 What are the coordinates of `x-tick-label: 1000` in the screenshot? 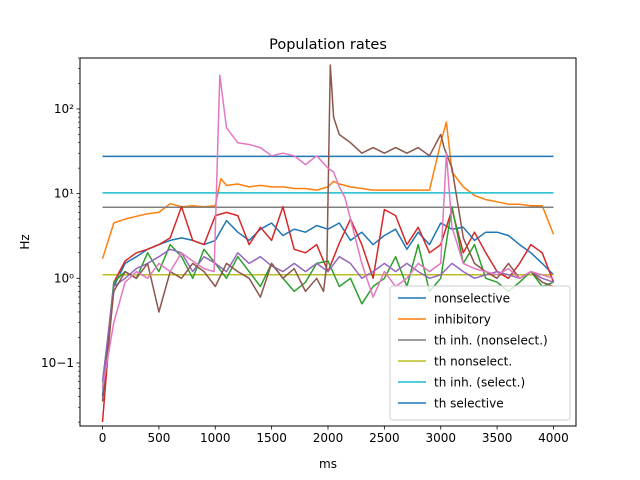 It's located at (215, 438).